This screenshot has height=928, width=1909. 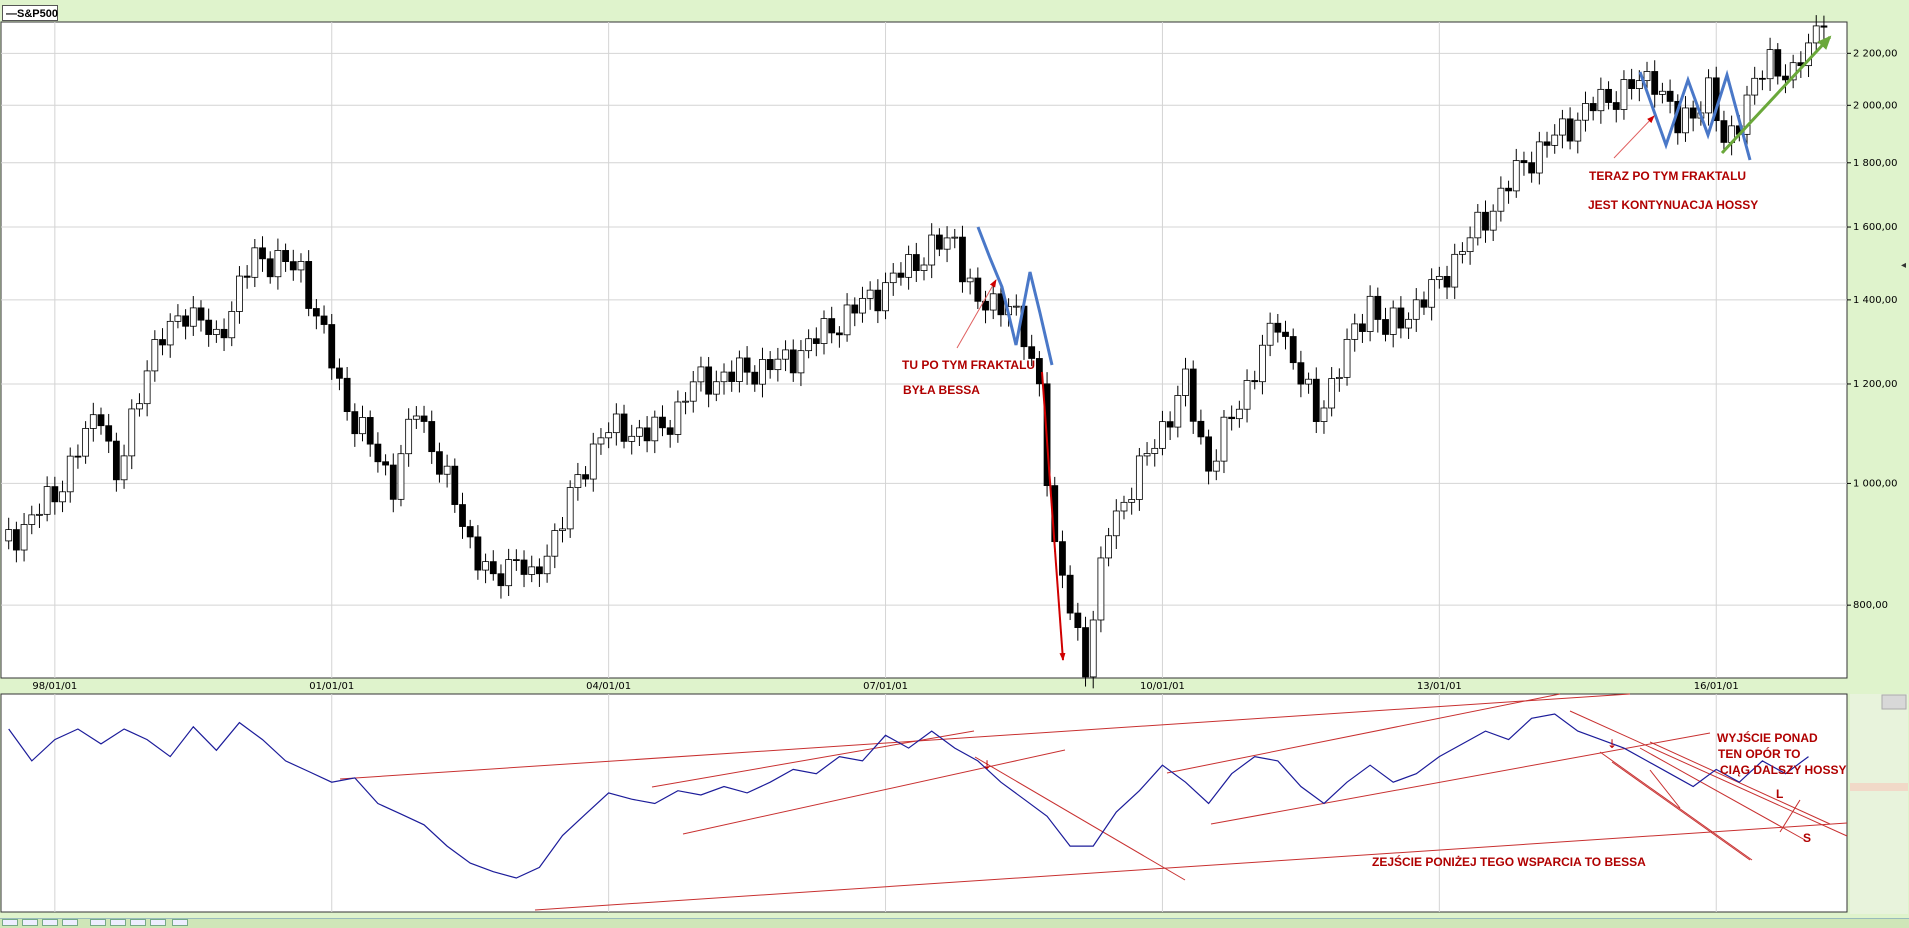 I want to click on y-tick-label: 1 600,00, so click(x=1875, y=227).